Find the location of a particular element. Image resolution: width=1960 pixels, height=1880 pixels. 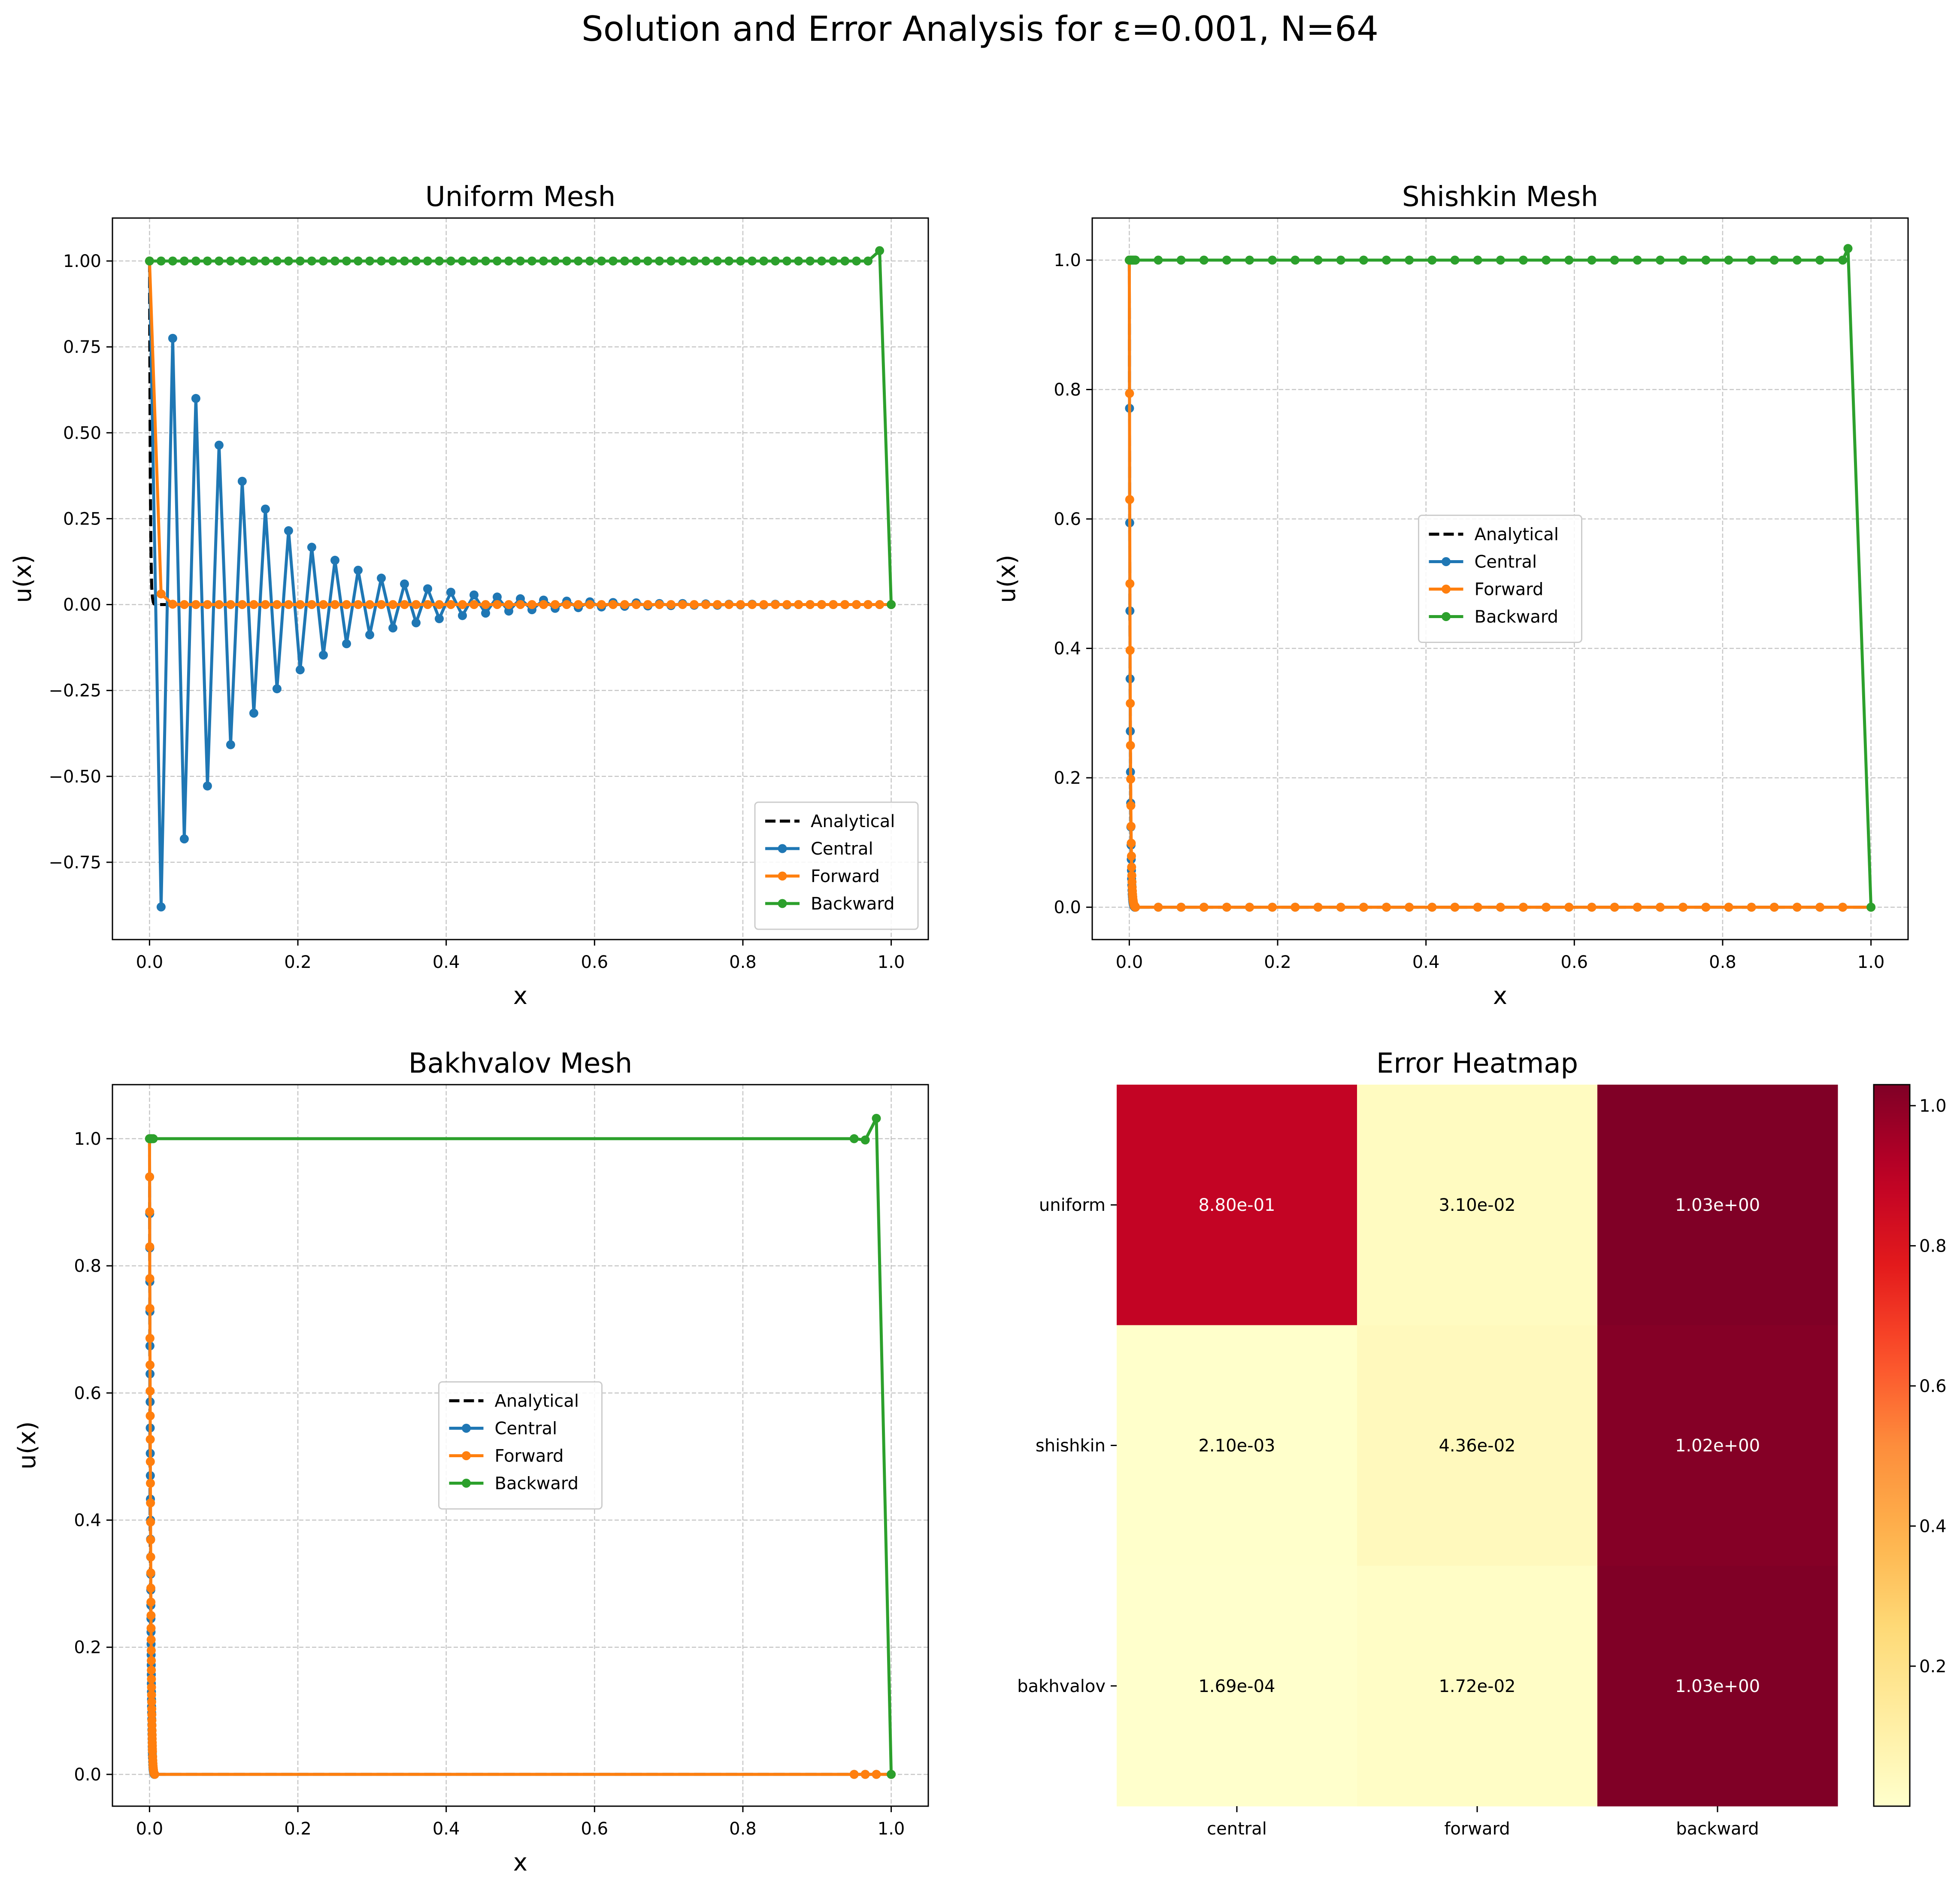

heatmap-cell-label: 1.02e+00 is located at coordinates (1717, 1446).